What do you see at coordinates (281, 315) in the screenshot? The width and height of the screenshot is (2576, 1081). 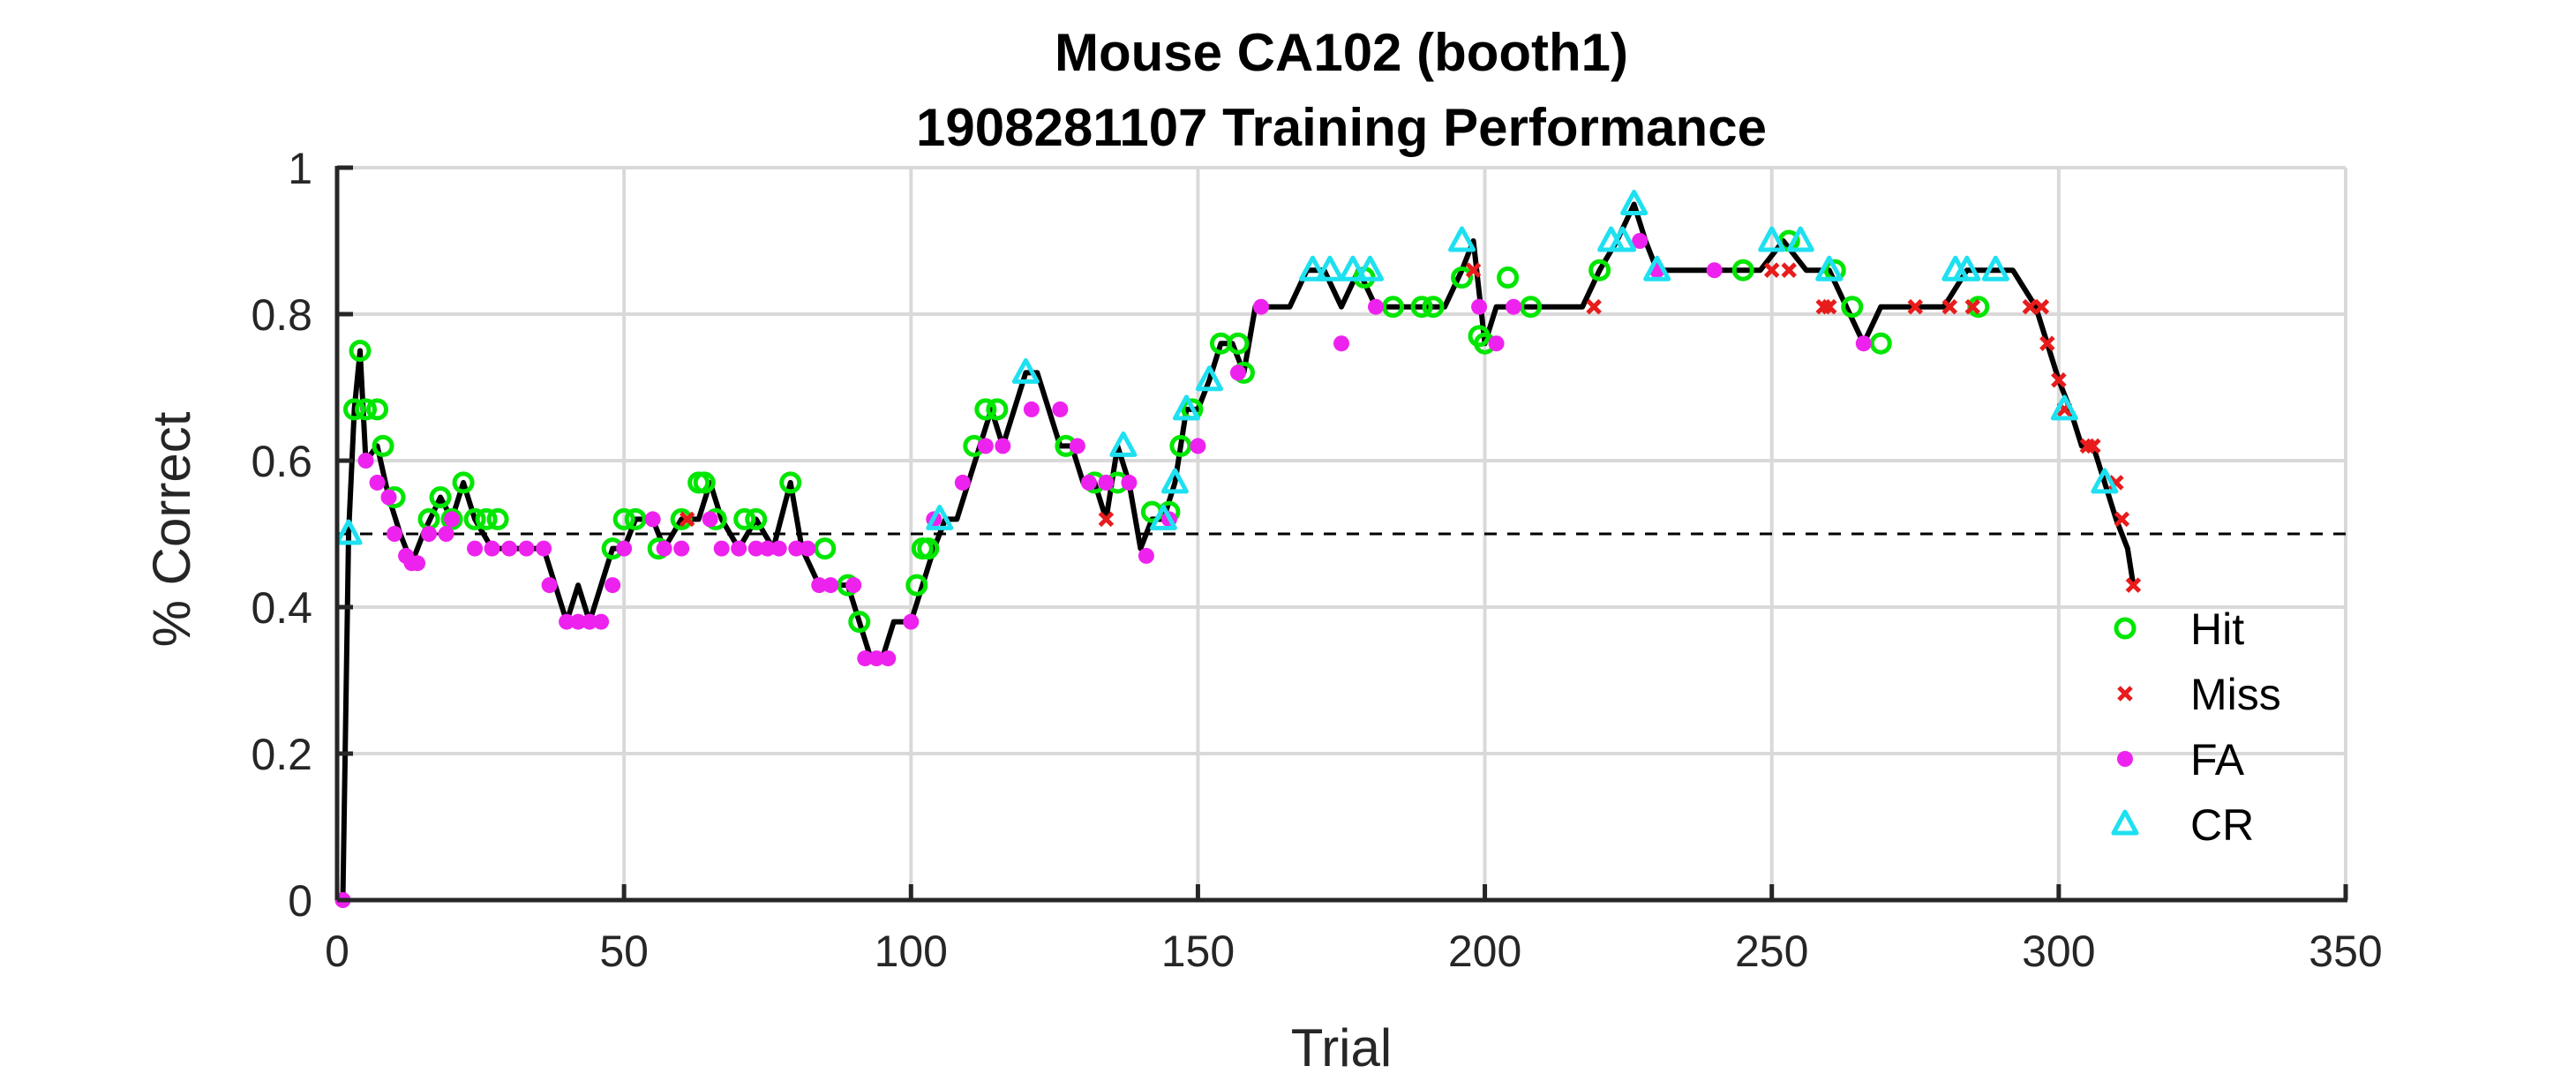 I see `y-tick-label: 0.8` at bounding box center [281, 315].